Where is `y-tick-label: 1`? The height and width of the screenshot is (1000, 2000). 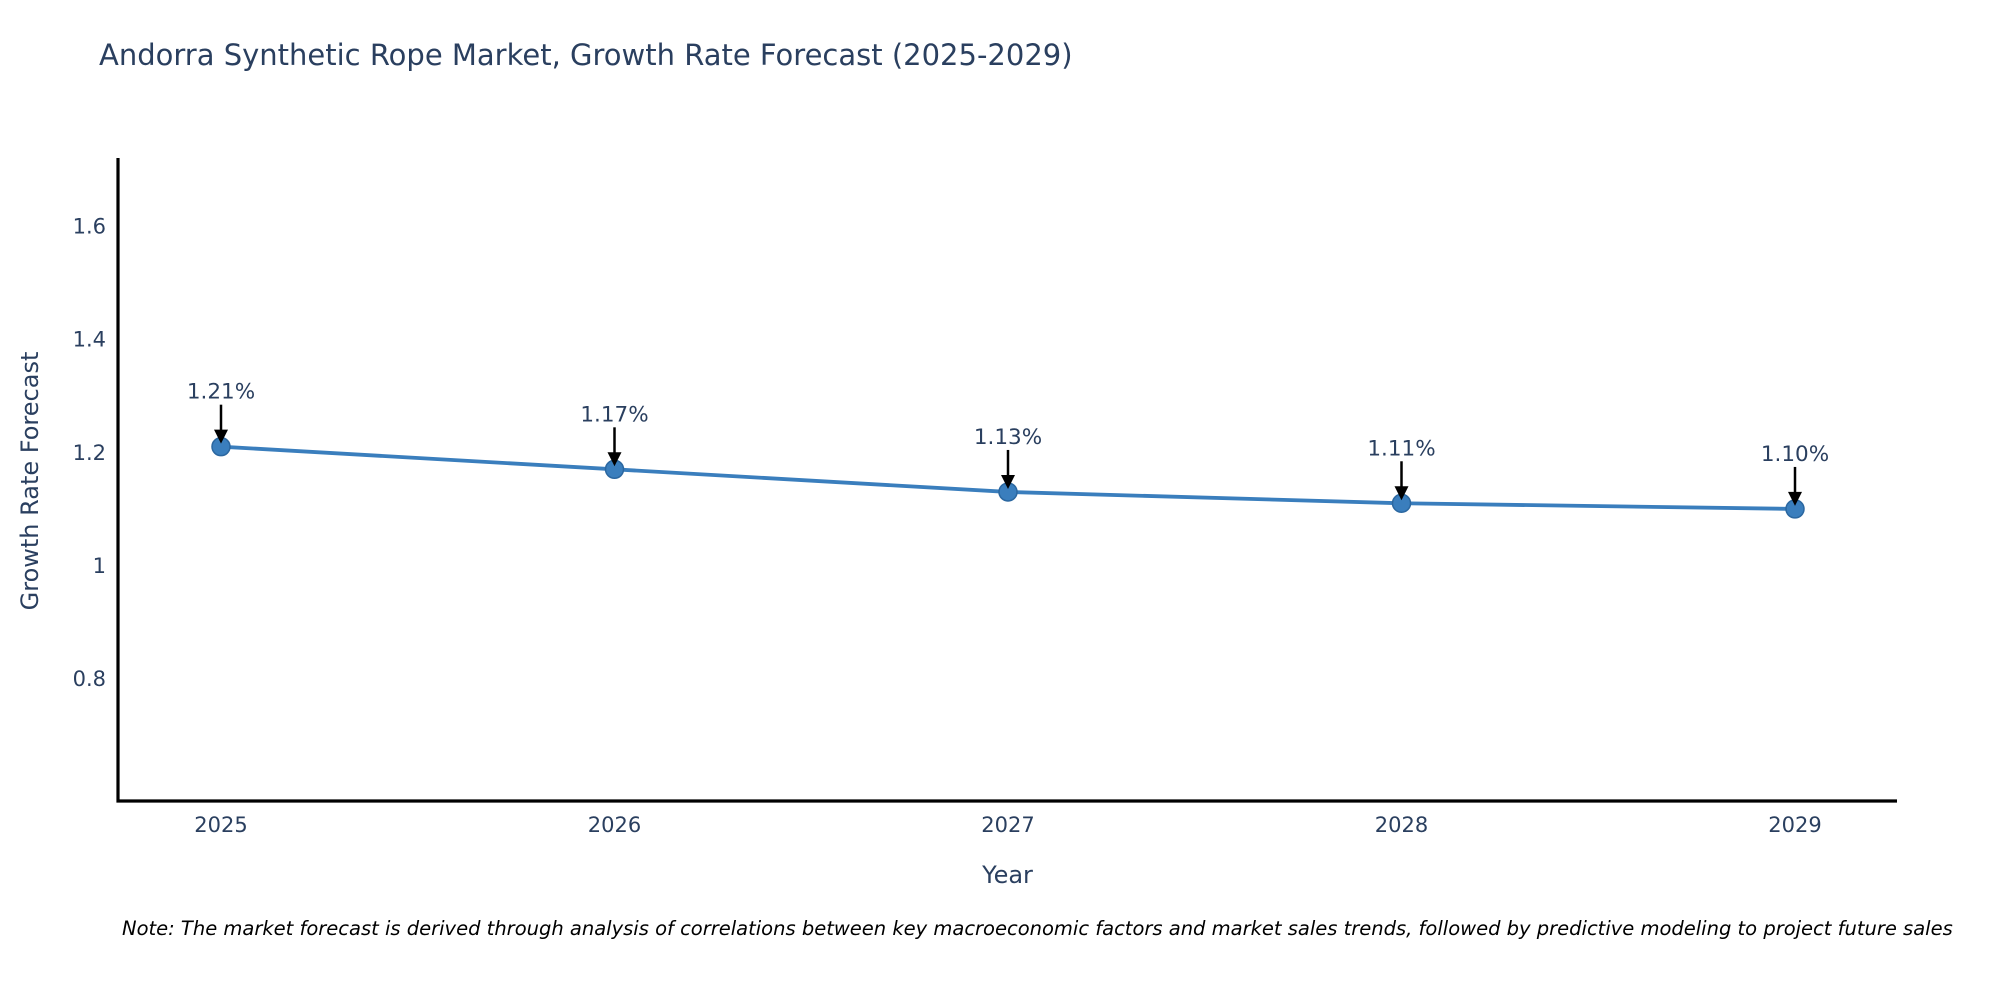
y-tick-label: 1 is located at coordinates (99, 566).